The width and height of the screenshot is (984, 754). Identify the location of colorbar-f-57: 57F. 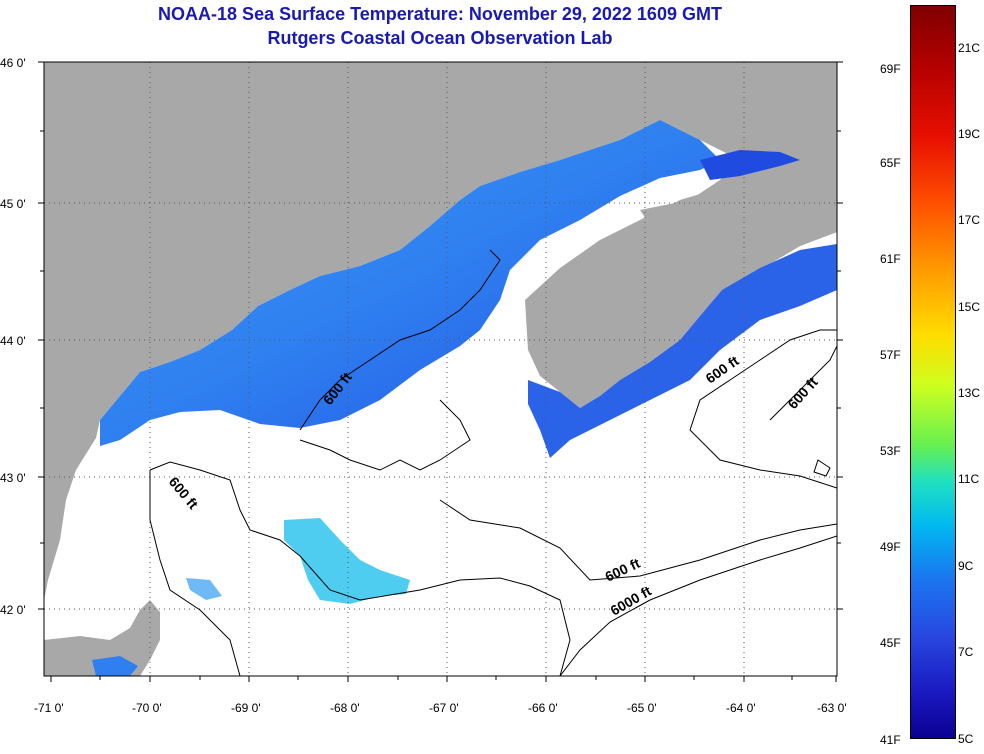
(890, 355).